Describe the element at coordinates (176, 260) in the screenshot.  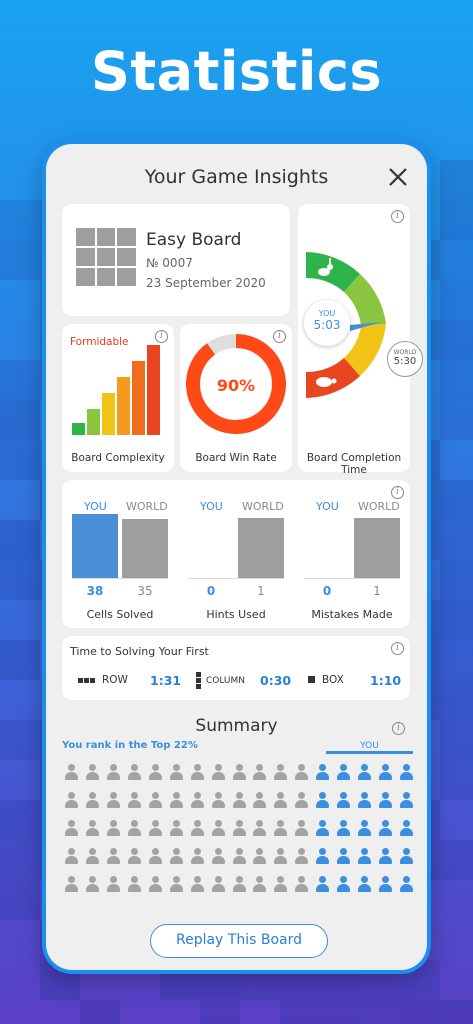
I see `board-card: Easy Board № 0007 23 September 2020` at that location.